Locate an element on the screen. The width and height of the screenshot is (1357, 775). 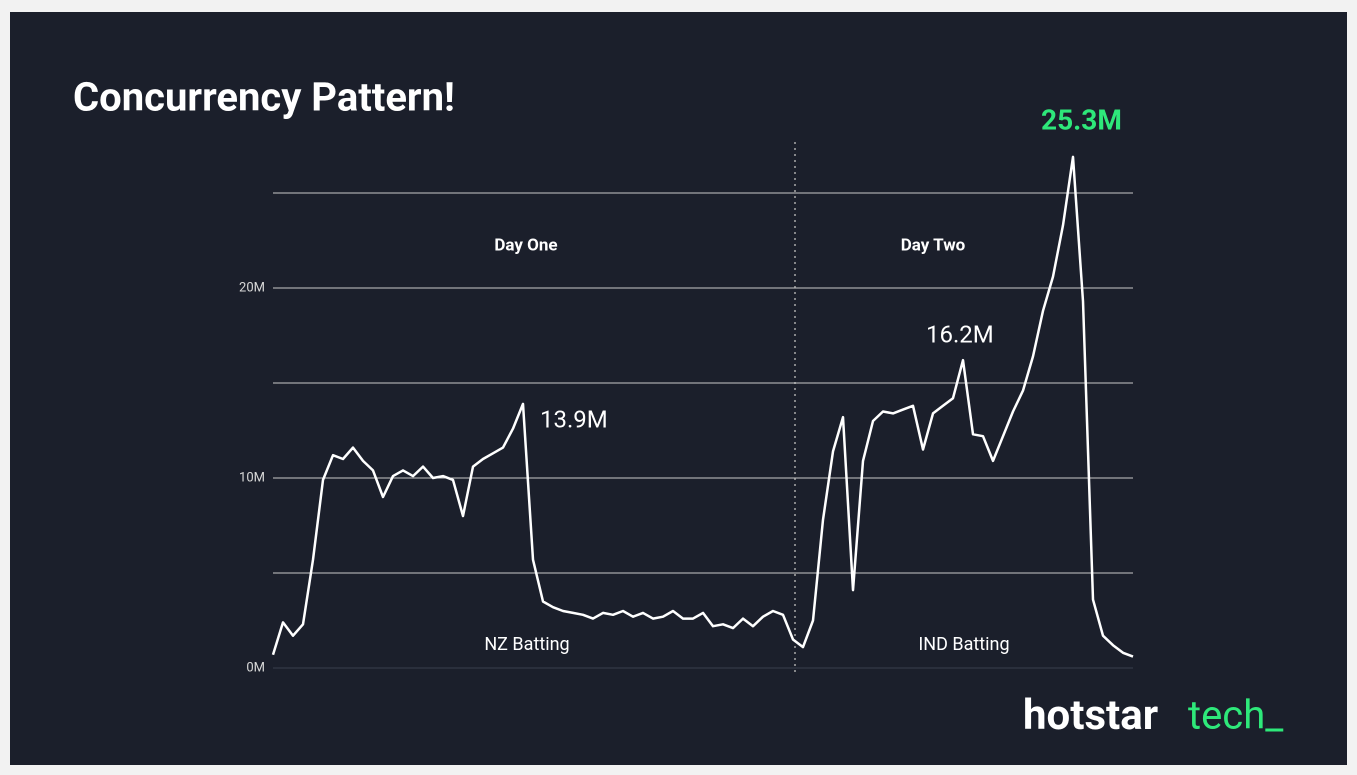
day-label: Day One is located at coordinates (525, 245).